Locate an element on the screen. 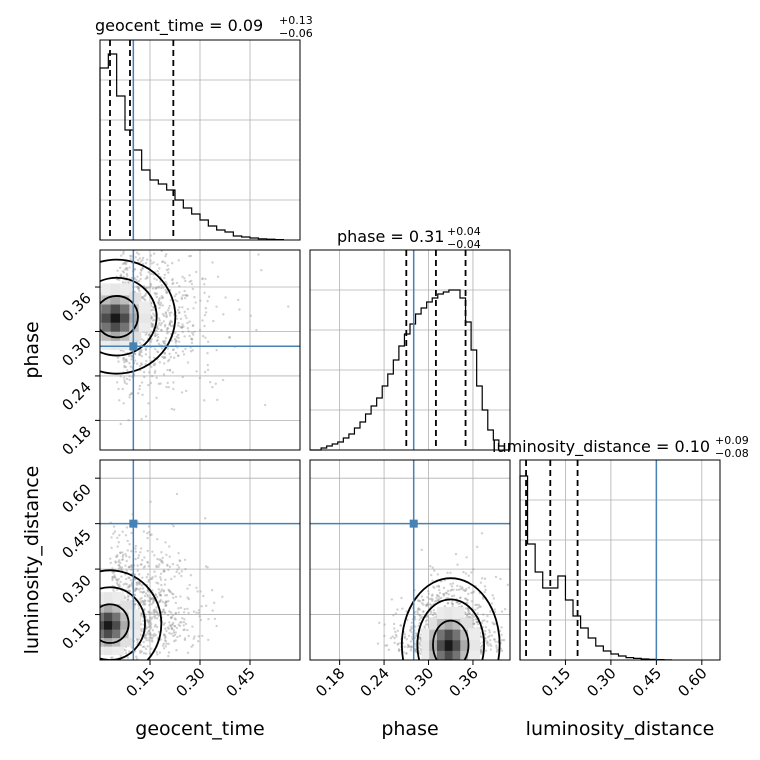  ytick-label-luminosity_distance-1: 0.30 is located at coordinates (76, 589).